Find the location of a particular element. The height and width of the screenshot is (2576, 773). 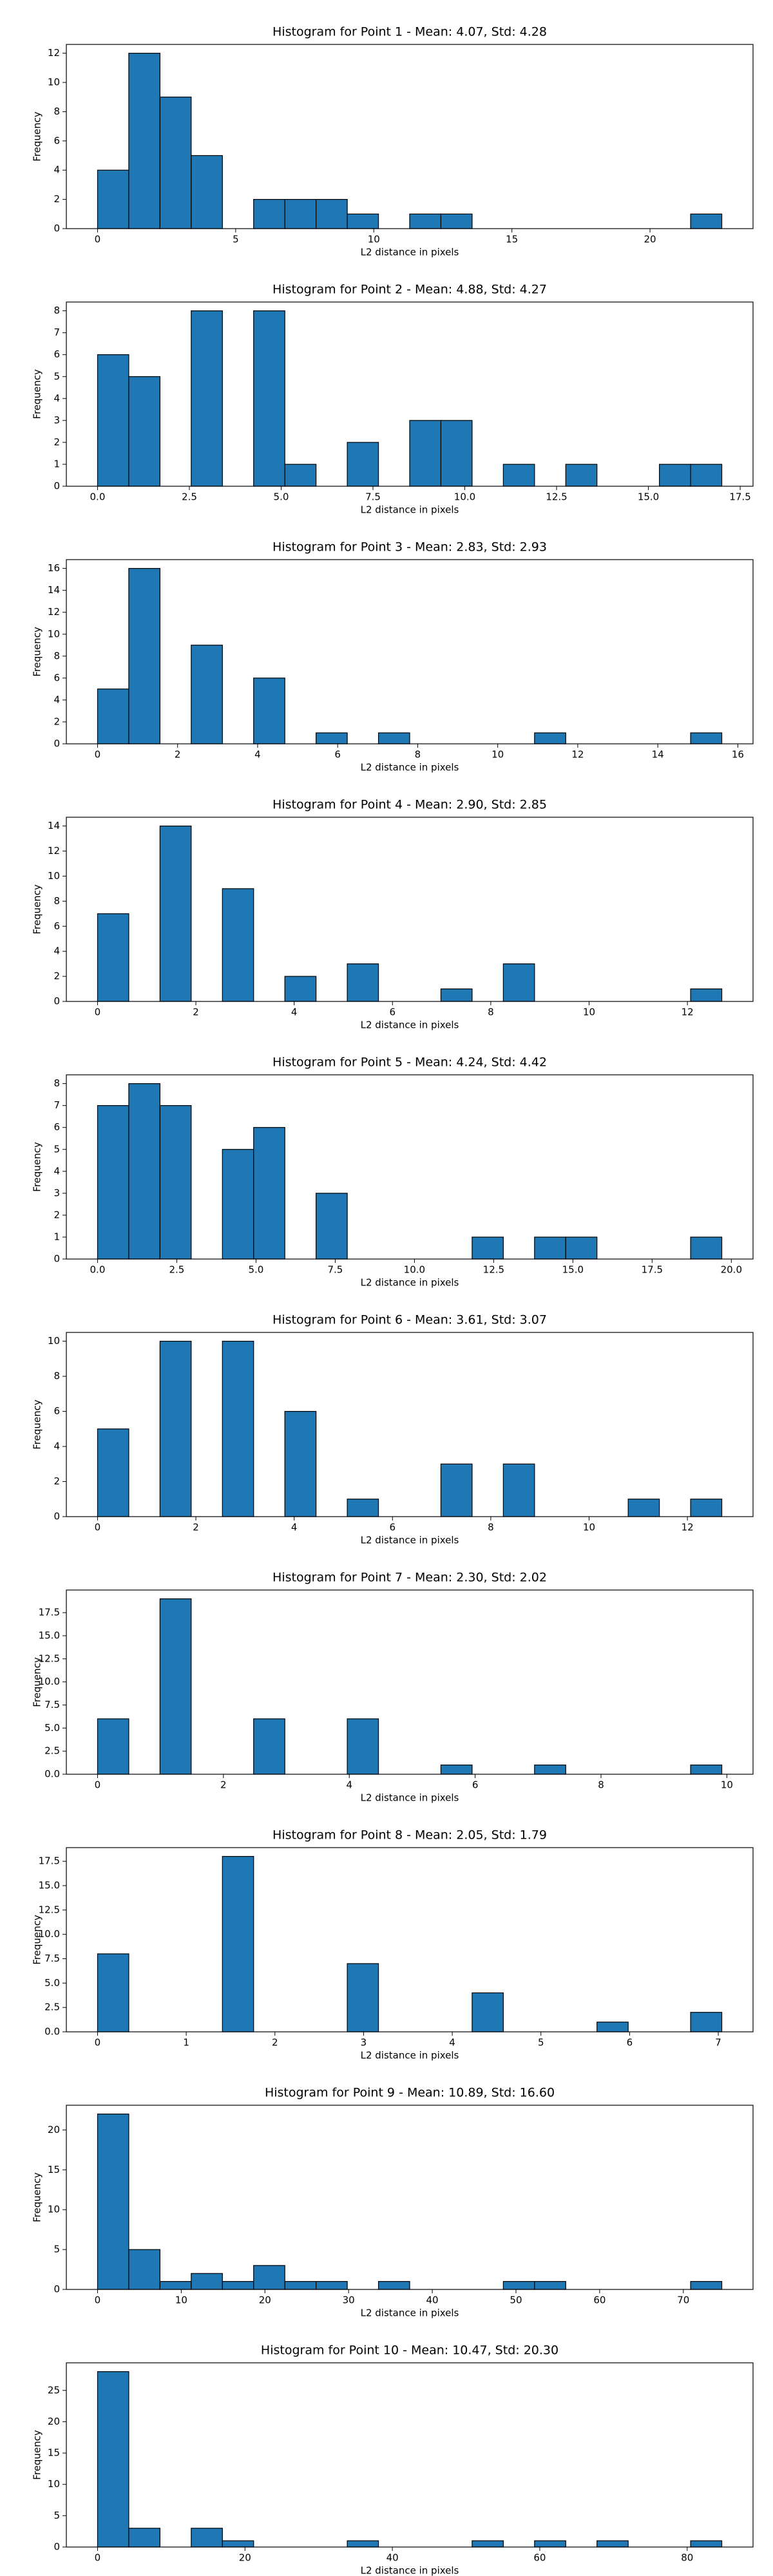

x-tick-label: 12.5 is located at coordinates (493, 1270).